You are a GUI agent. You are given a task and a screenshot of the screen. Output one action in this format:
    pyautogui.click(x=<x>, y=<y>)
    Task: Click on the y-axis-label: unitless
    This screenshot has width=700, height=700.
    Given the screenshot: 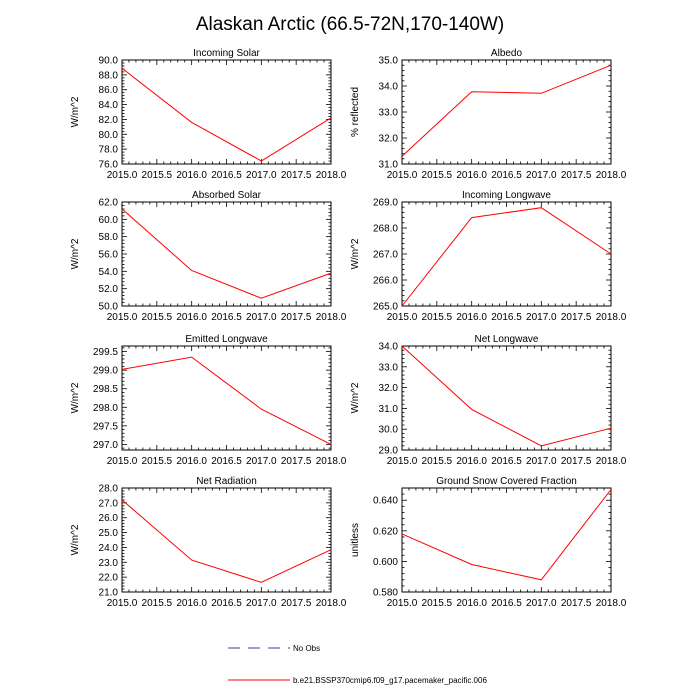 What is the action you would take?
    pyautogui.click(x=355, y=540)
    